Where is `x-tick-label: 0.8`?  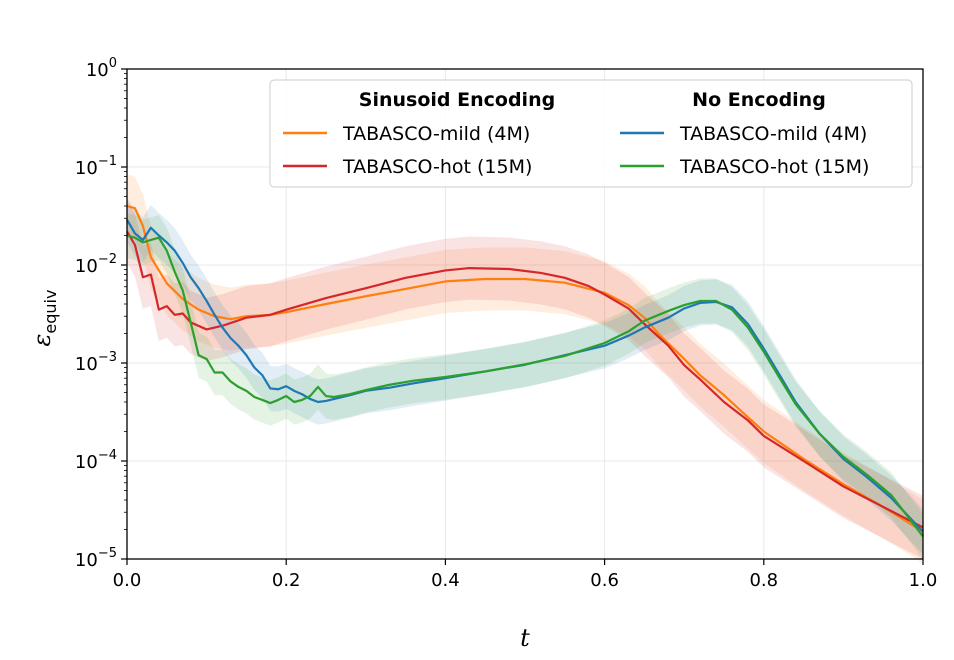
x-tick-label: 0.8 is located at coordinates (763, 580).